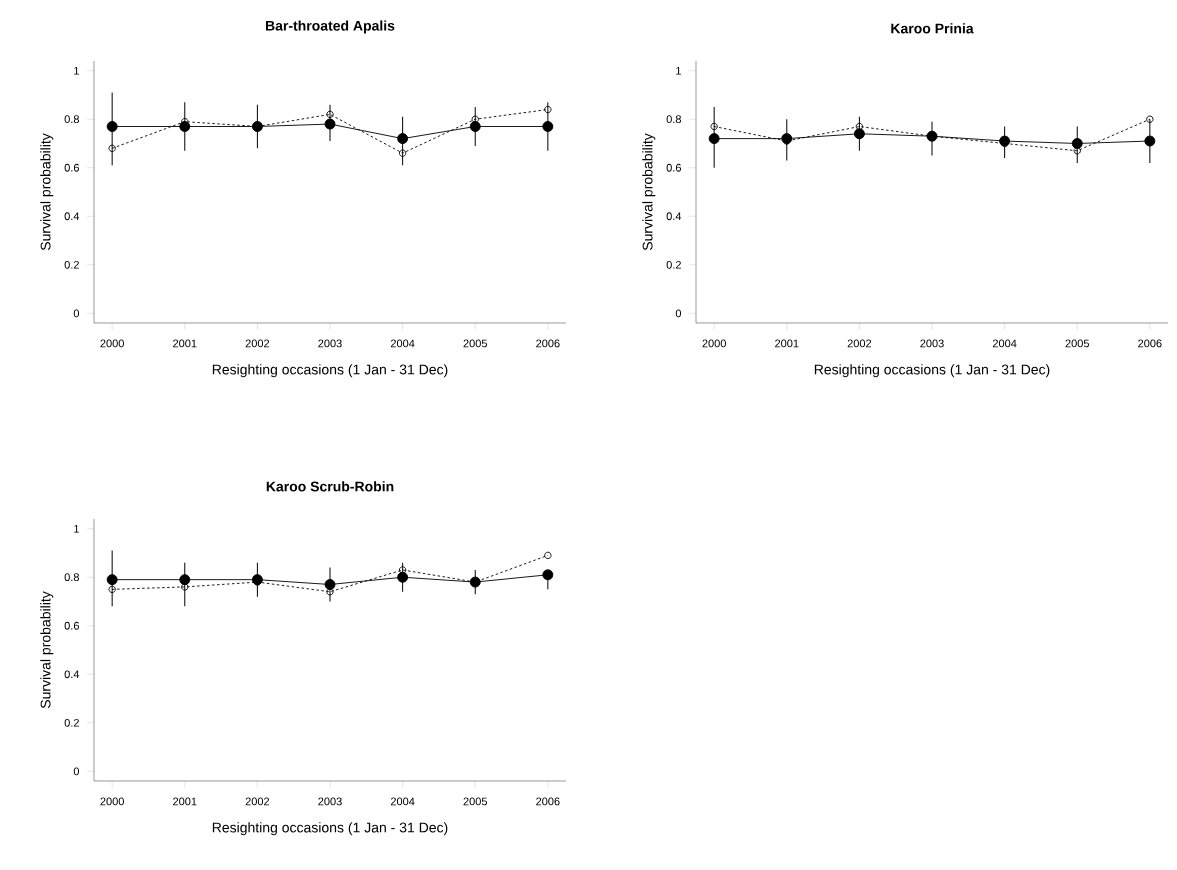 The image size is (1177, 870). I want to click on chart-title: Karoo Prinia, so click(932, 28).